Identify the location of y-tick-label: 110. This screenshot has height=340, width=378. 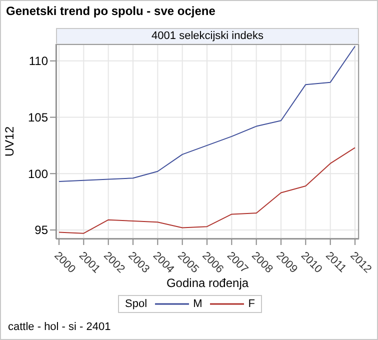
(38, 61).